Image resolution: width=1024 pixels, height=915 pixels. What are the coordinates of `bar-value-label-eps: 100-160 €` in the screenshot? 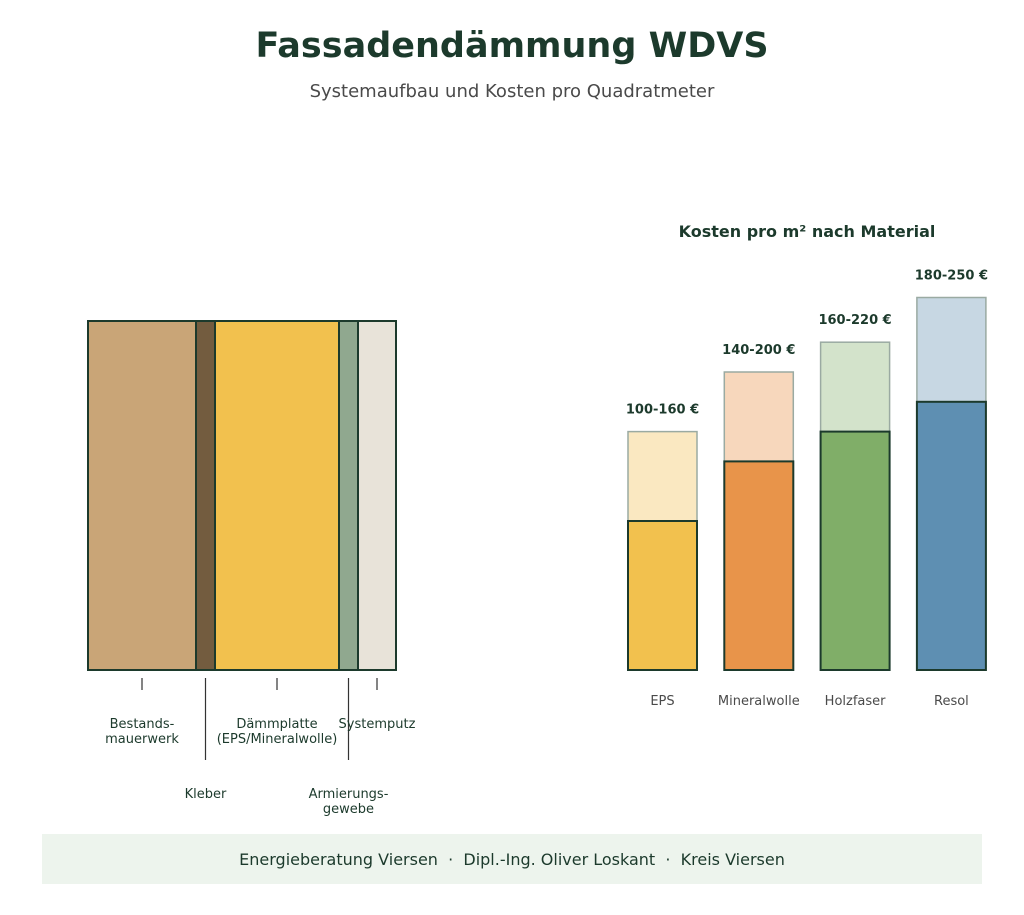 It's located at (662, 410).